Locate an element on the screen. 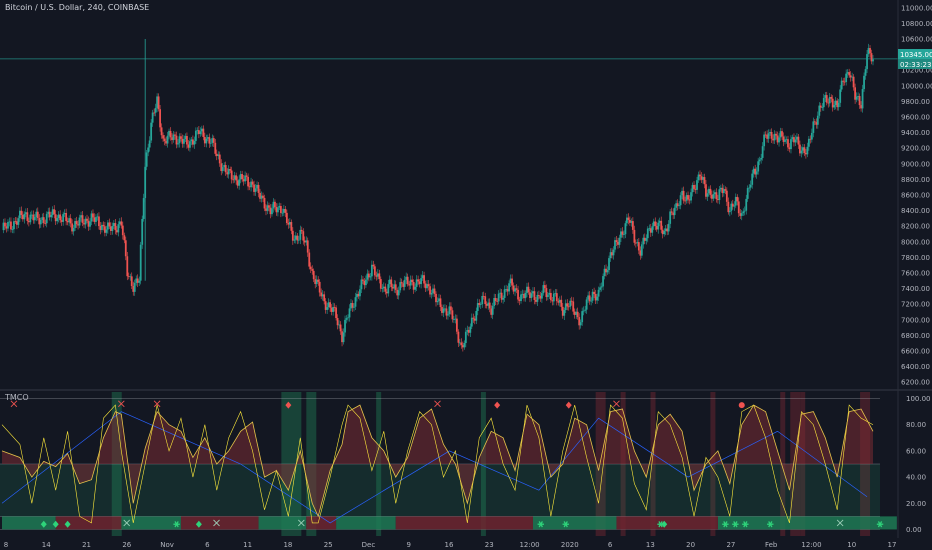  indicator-name: TMCO is located at coordinates (16, 397).